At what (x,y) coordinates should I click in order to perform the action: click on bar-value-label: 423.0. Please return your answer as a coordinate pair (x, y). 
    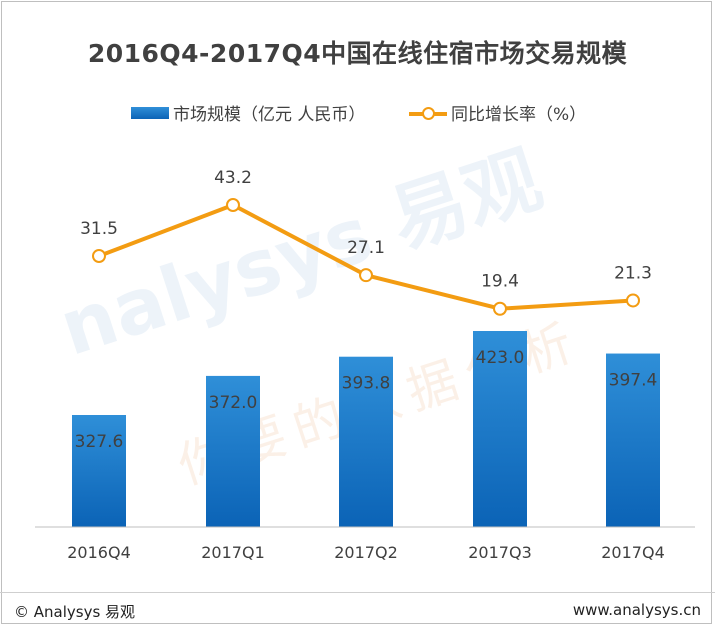
    Looking at the image, I should click on (500, 358).